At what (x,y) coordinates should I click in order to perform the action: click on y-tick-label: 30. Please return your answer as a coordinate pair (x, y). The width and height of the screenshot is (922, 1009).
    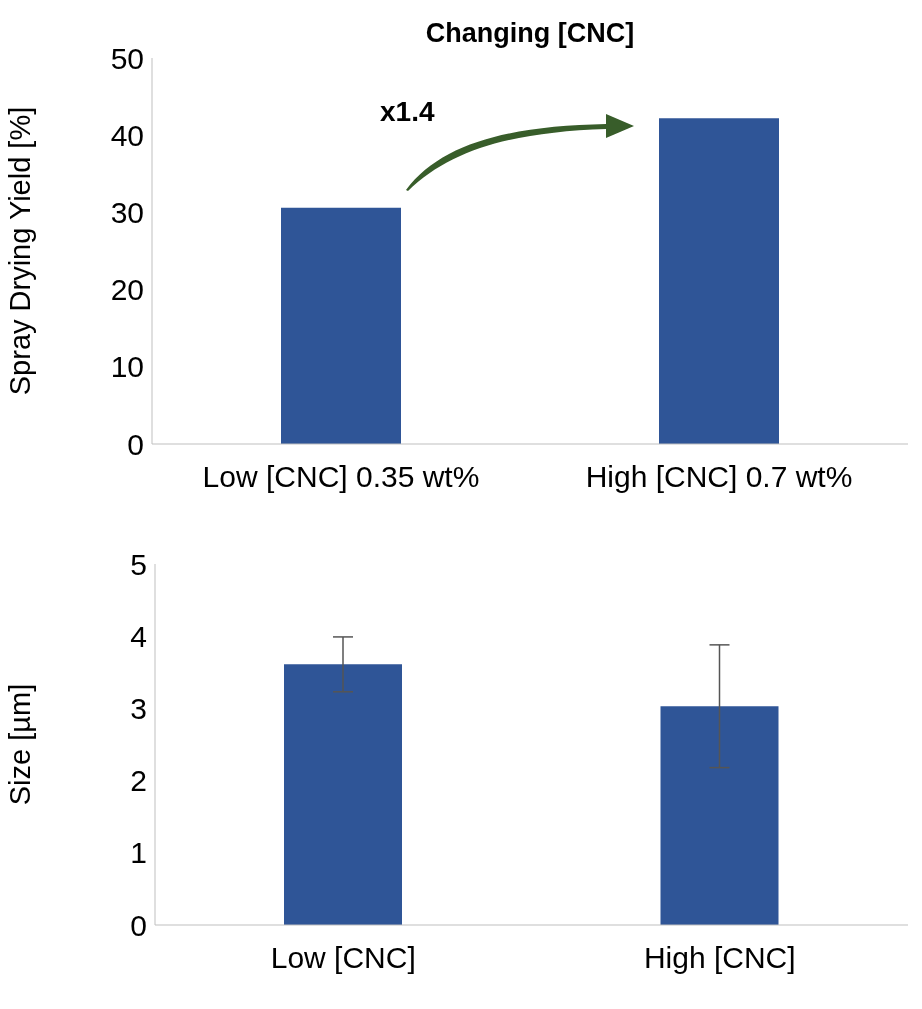
    Looking at the image, I should click on (127, 213).